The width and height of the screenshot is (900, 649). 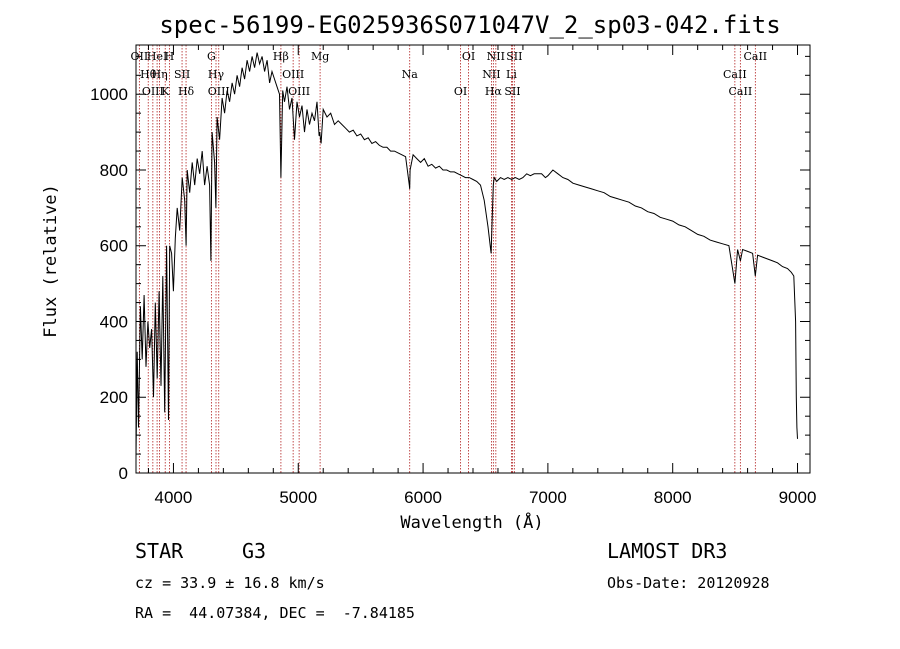 I want to click on x-axis-label: Wavelength (Å), so click(x=471, y=522).